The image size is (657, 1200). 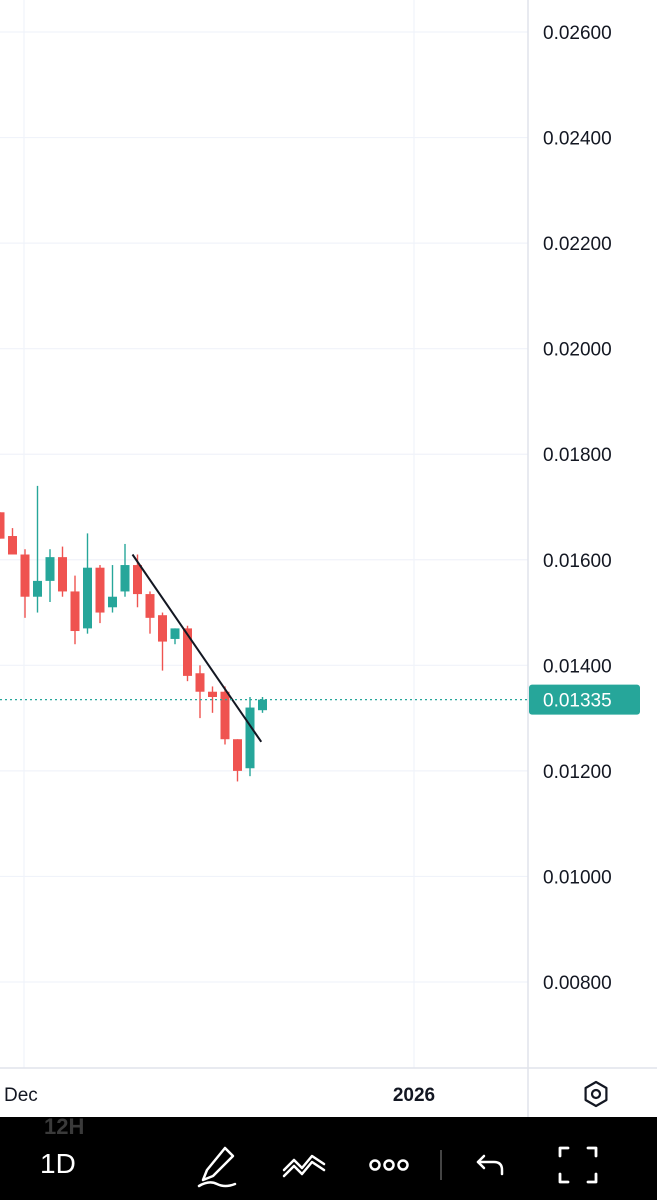 What do you see at coordinates (577, 983) in the screenshot?
I see `price-tick-label: 0.00800` at bounding box center [577, 983].